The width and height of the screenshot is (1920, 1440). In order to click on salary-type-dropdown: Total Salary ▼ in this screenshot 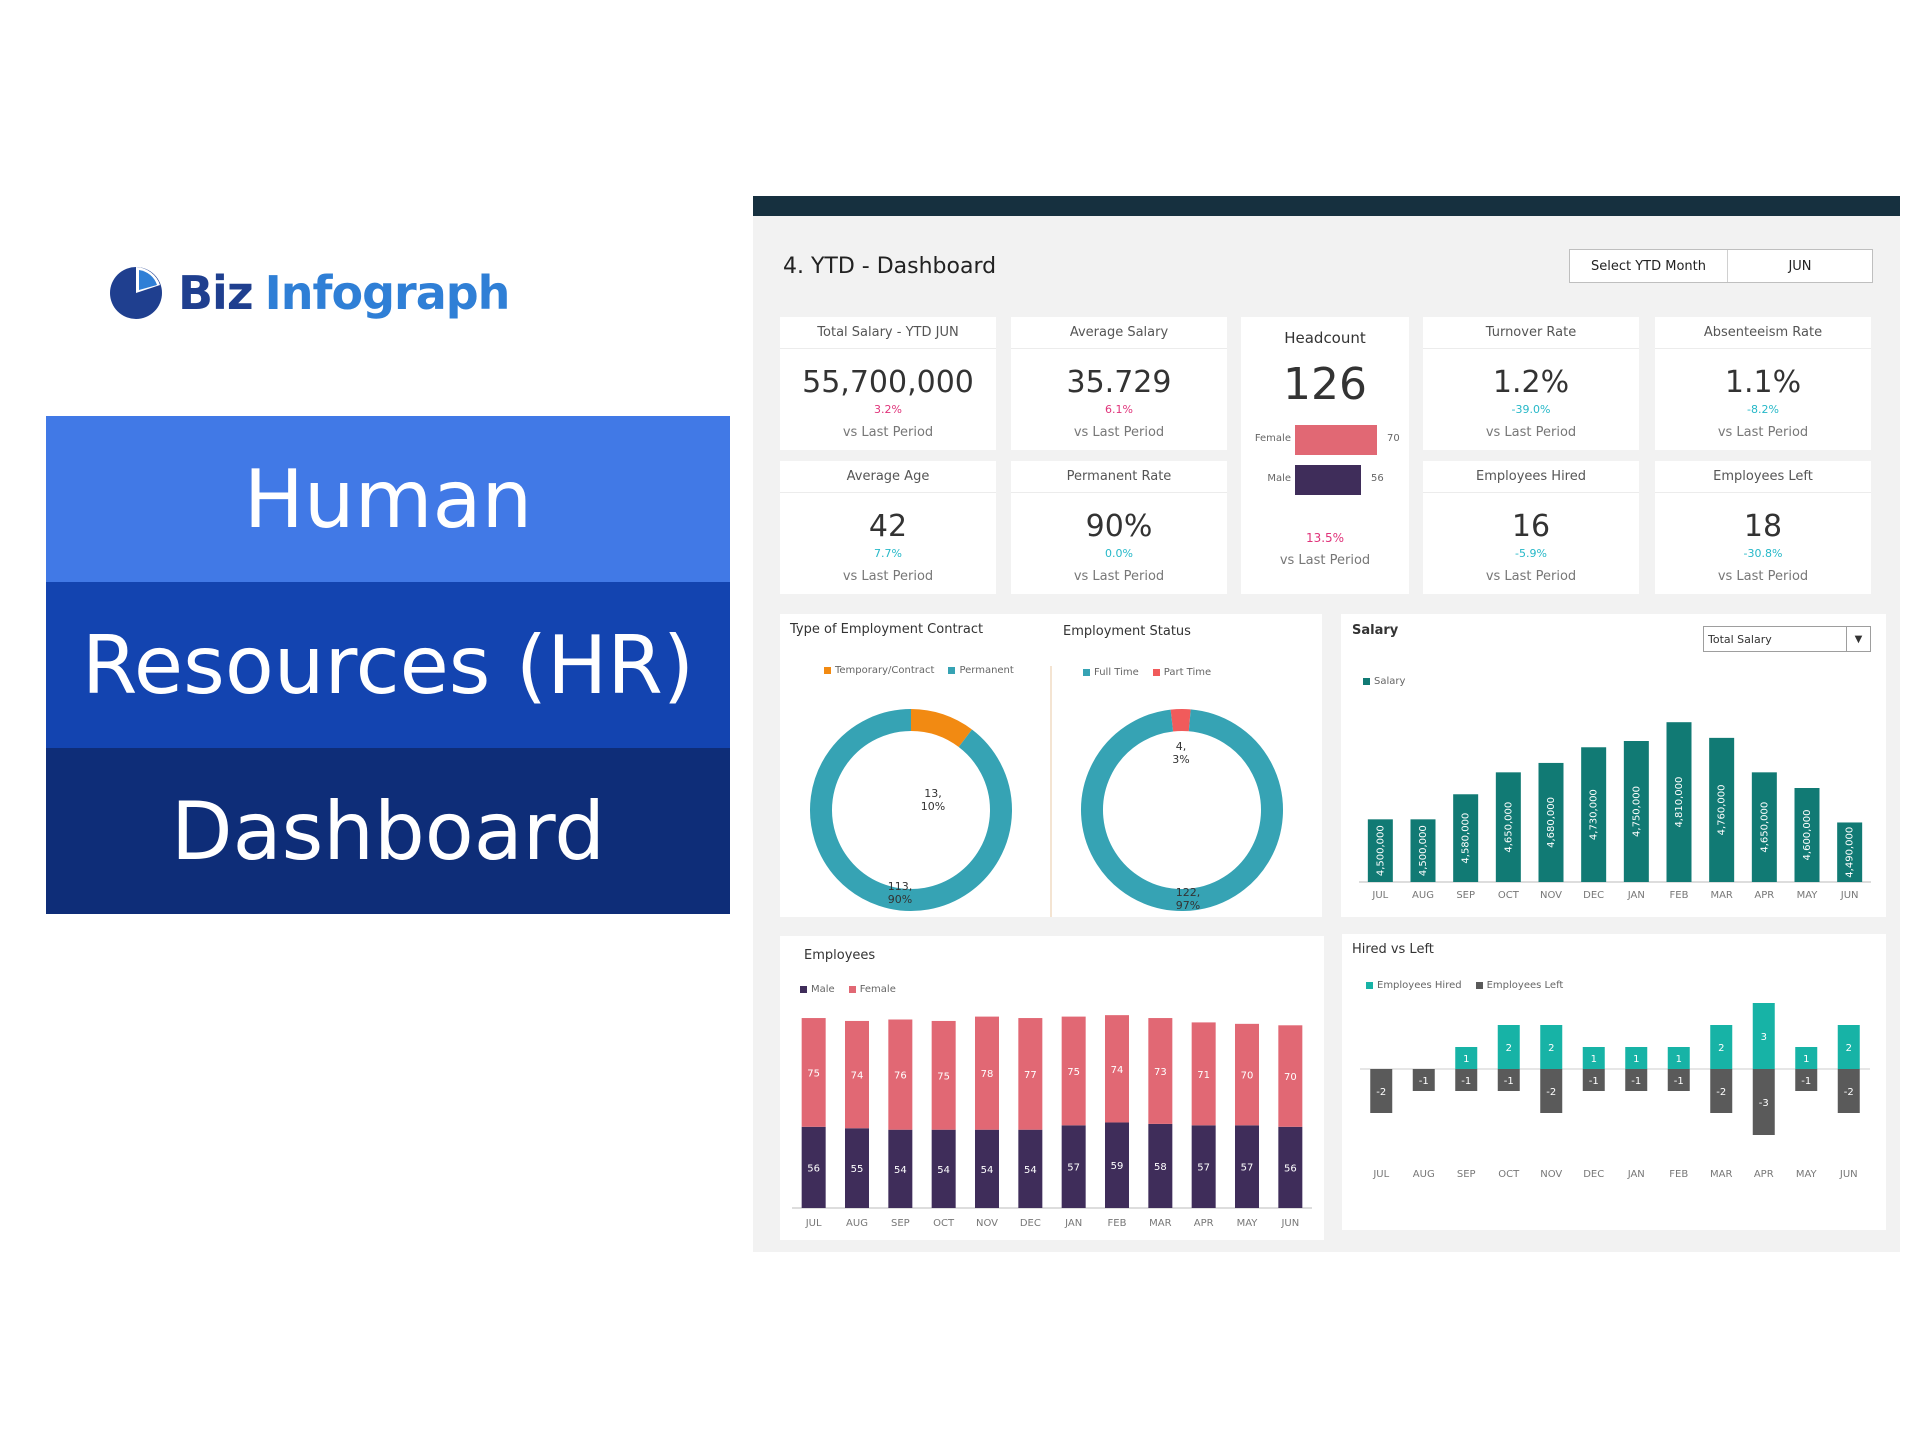, I will do `click(1787, 639)`.